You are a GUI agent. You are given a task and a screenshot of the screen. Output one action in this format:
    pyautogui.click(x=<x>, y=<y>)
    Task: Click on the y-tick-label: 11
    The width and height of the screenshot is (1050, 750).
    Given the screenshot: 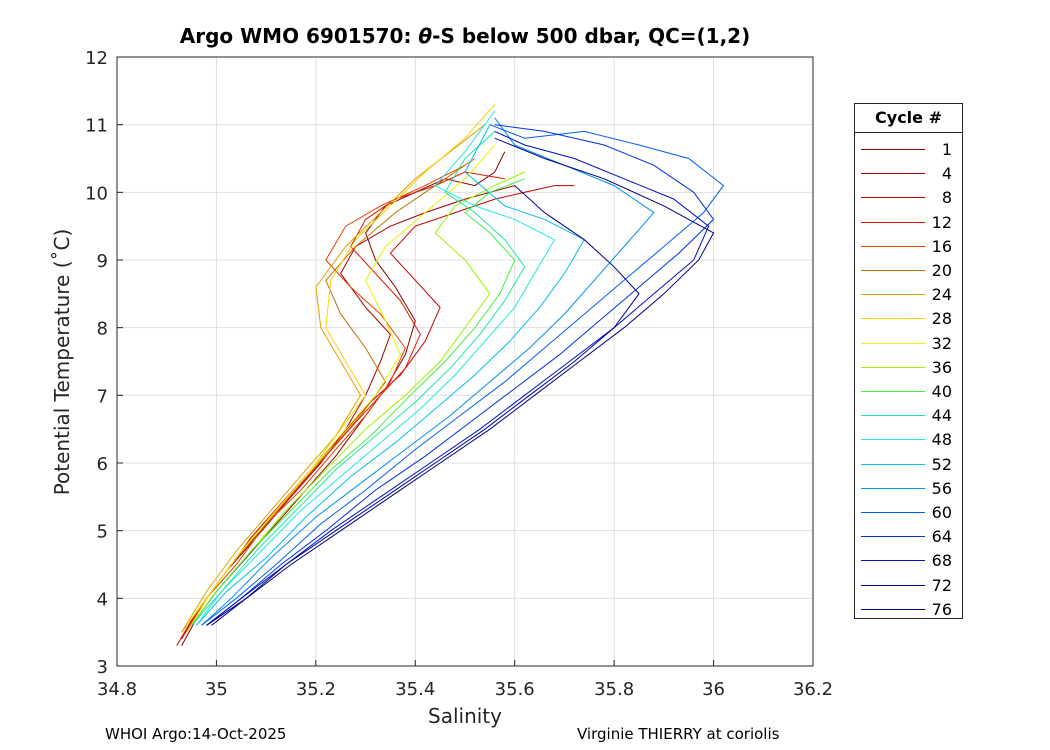 What is the action you would take?
    pyautogui.click(x=96, y=126)
    